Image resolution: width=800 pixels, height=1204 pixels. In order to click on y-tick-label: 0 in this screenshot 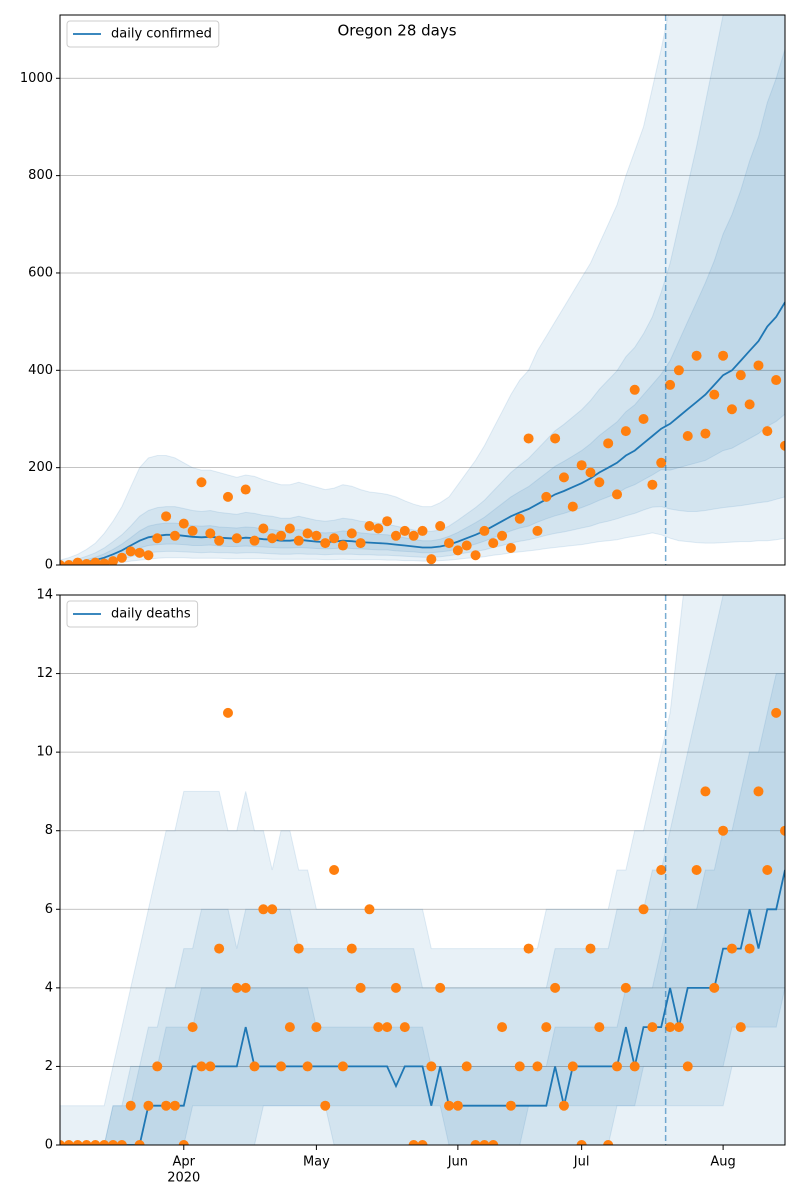, I will do `click(49, 1145)`.